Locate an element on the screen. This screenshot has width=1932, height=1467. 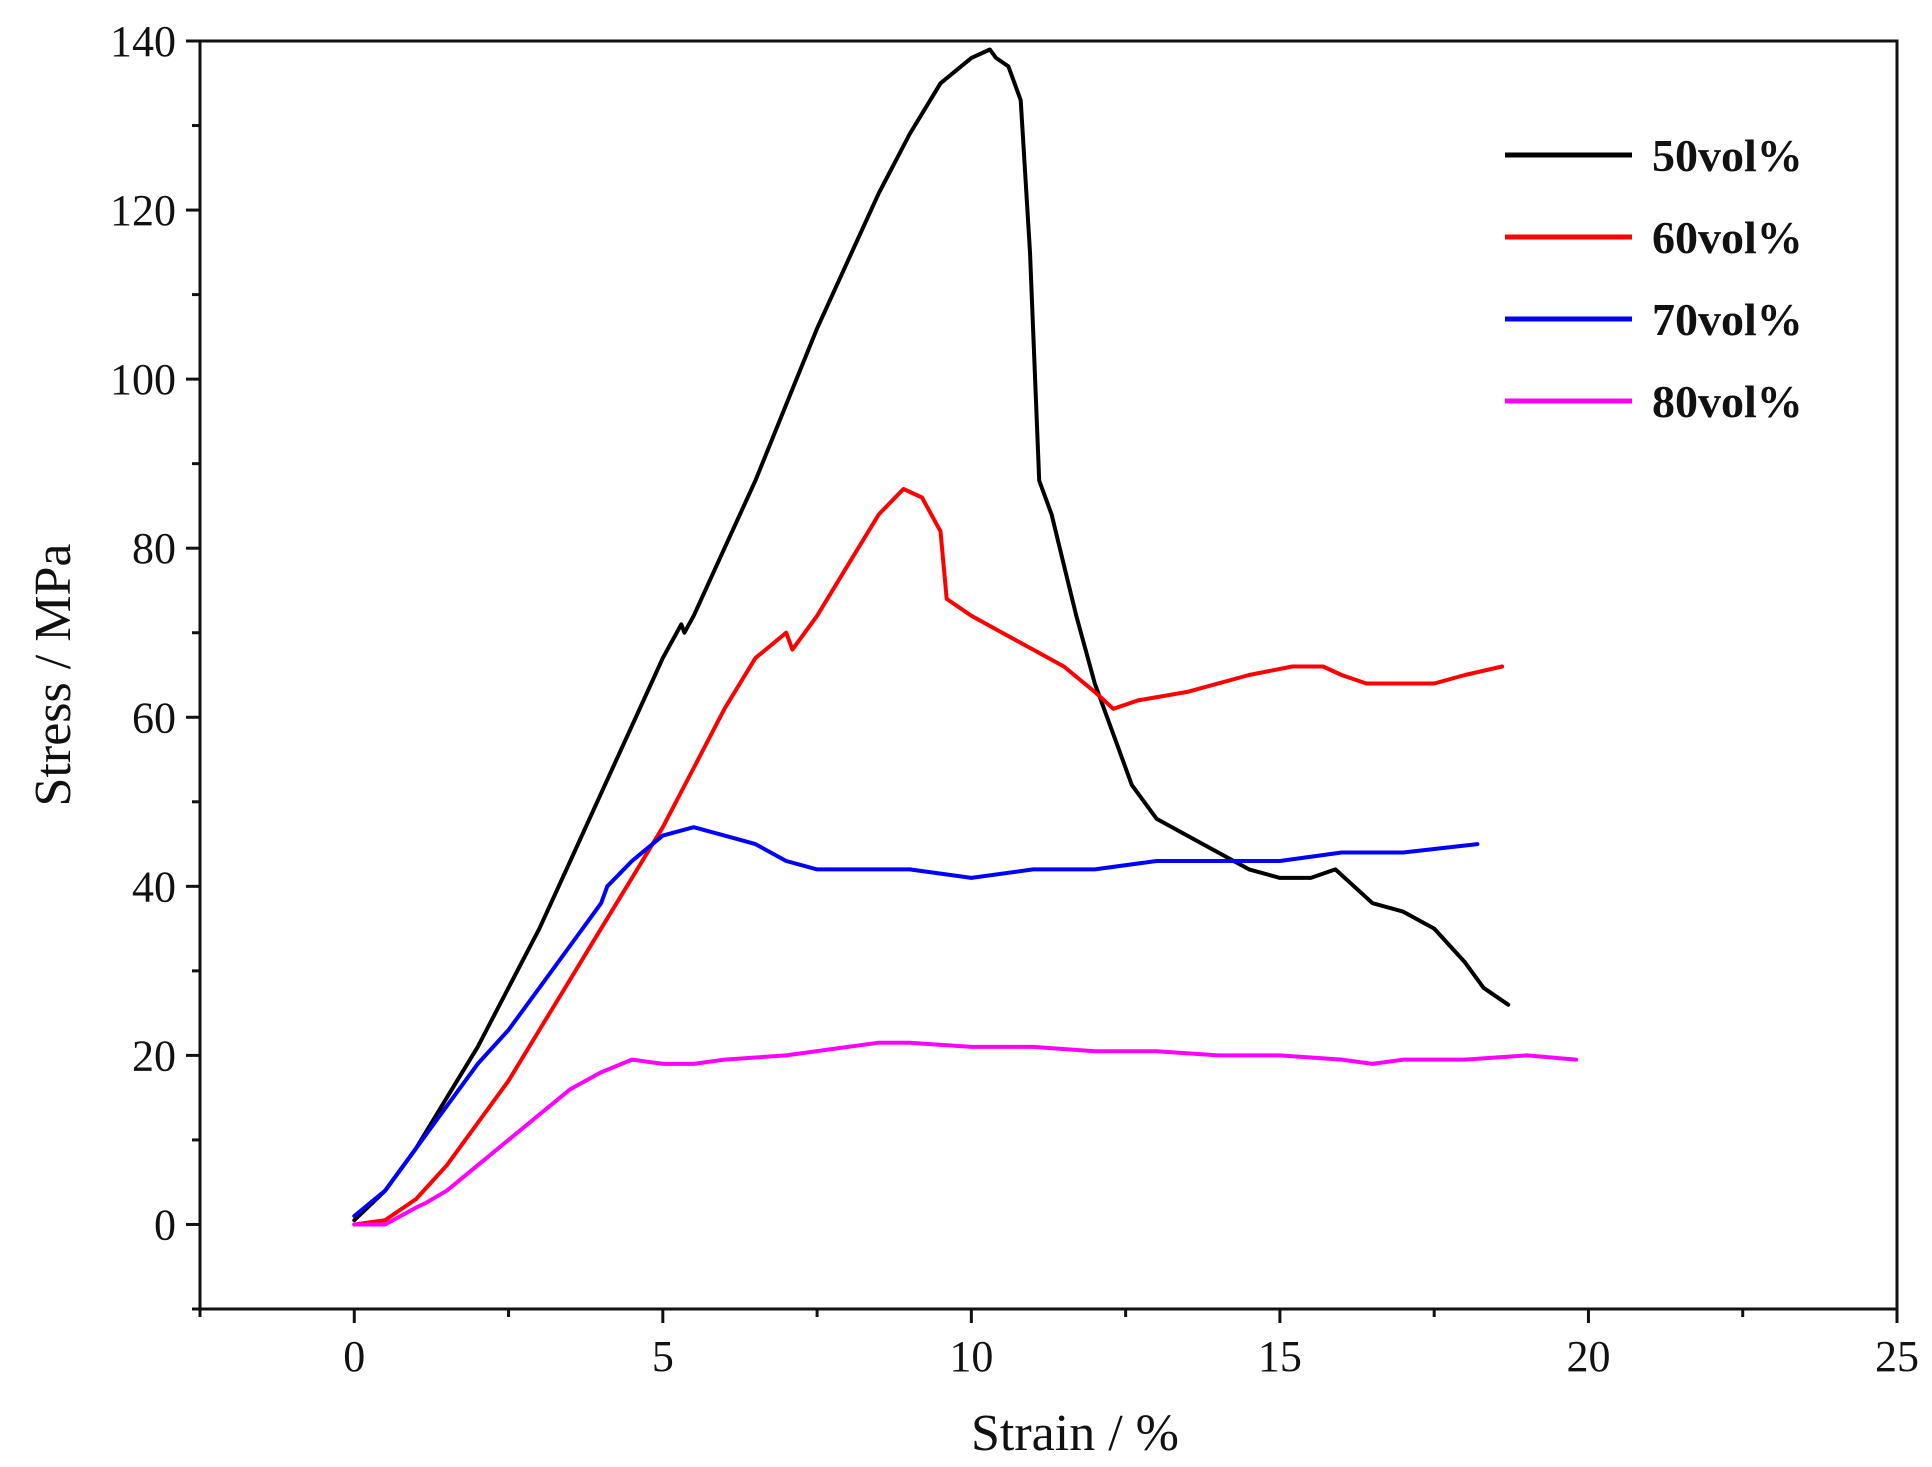
x-tick-label: 0 is located at coordinates (354, 1356).